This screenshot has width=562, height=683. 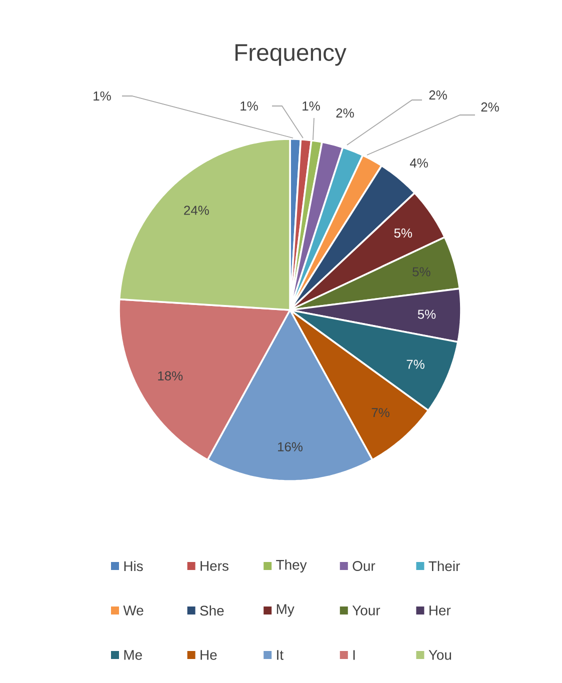 What do you see at coordinates (280, 655) in the screenshot?
I see `legend-label: It` at bounding box center [280, 655].